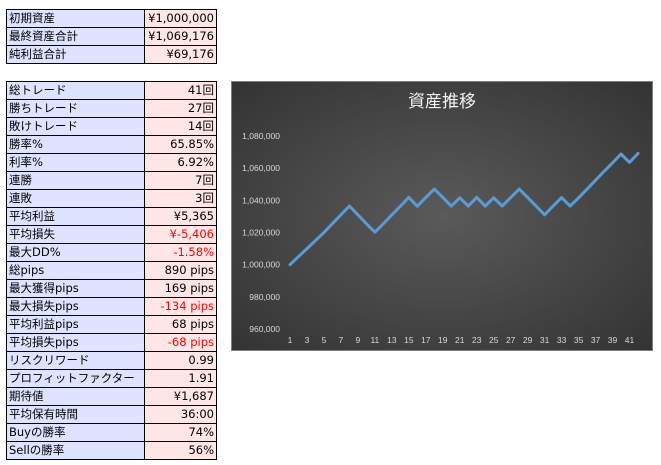  What do you see at coordinates (341, 340) in the screenshot?
I see `x-tick-label: 7` at bounding box center [341, 340].